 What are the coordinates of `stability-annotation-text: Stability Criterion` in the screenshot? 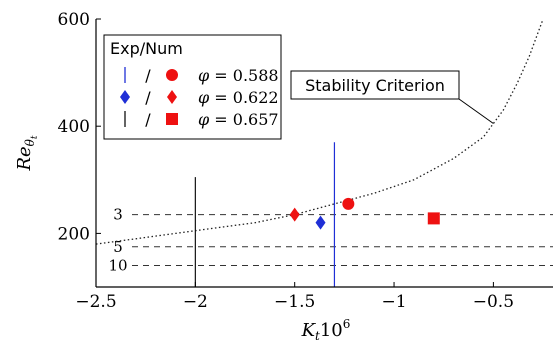 It's located at (375, 85).